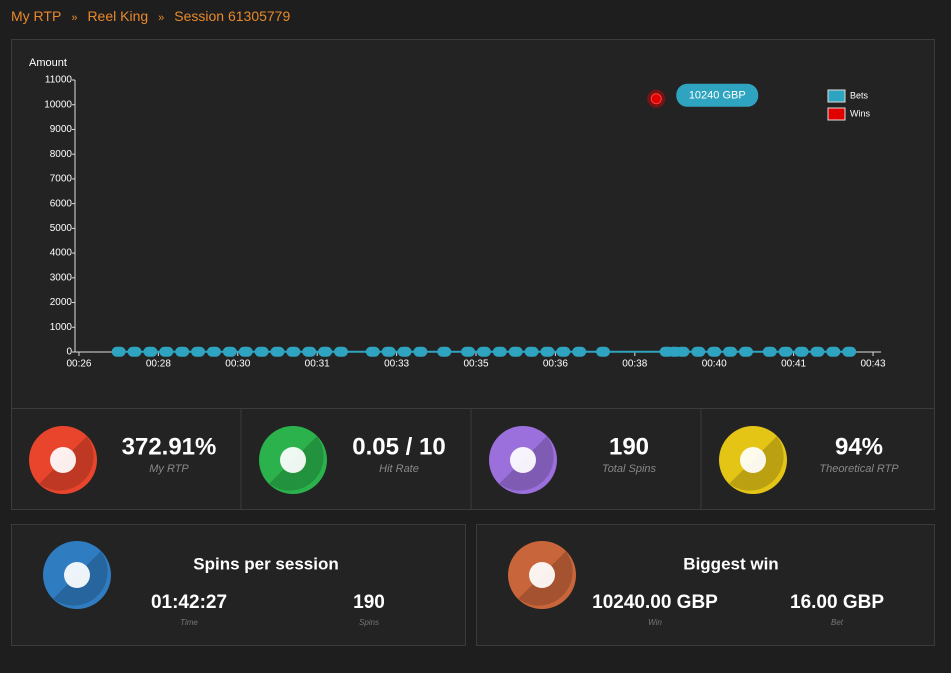 The width and height of the screenshot is (951, 673). Describe the element at coordinates (860, 113) in the screenshot. I see `legend-label: Wins` at that location.